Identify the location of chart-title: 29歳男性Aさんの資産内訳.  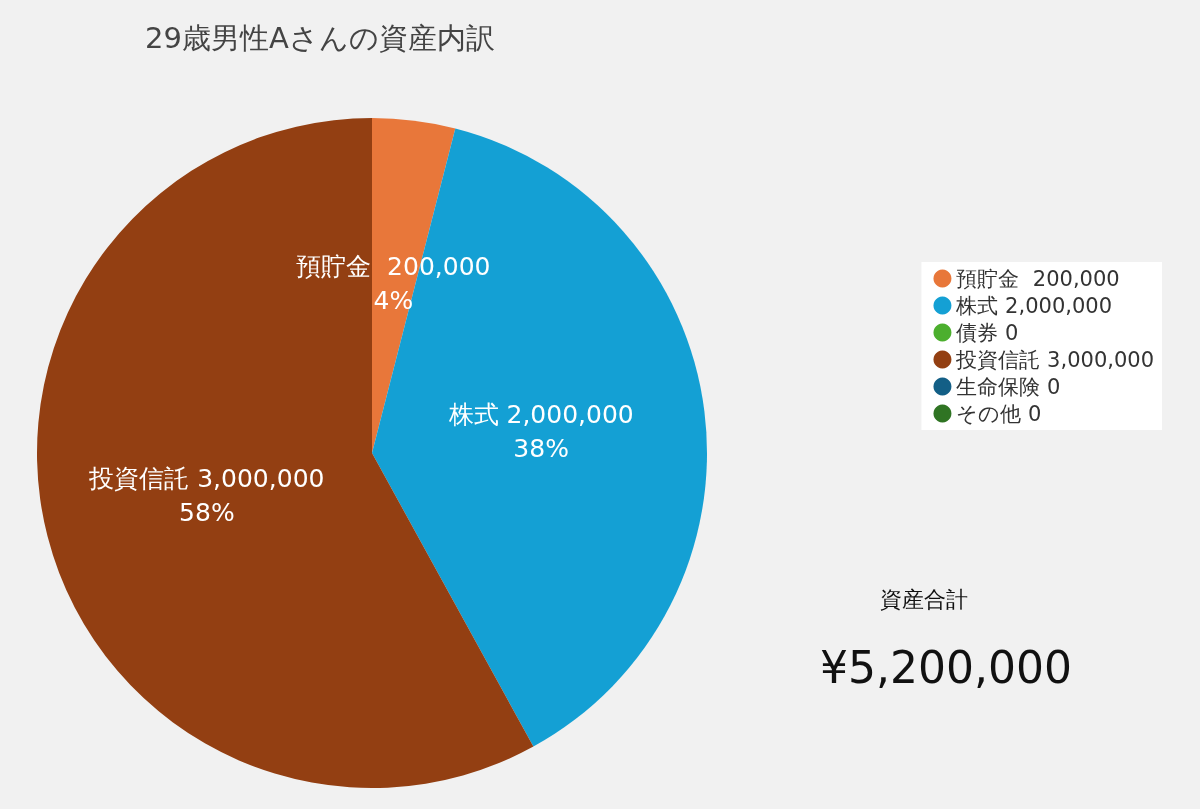
(320, 37).